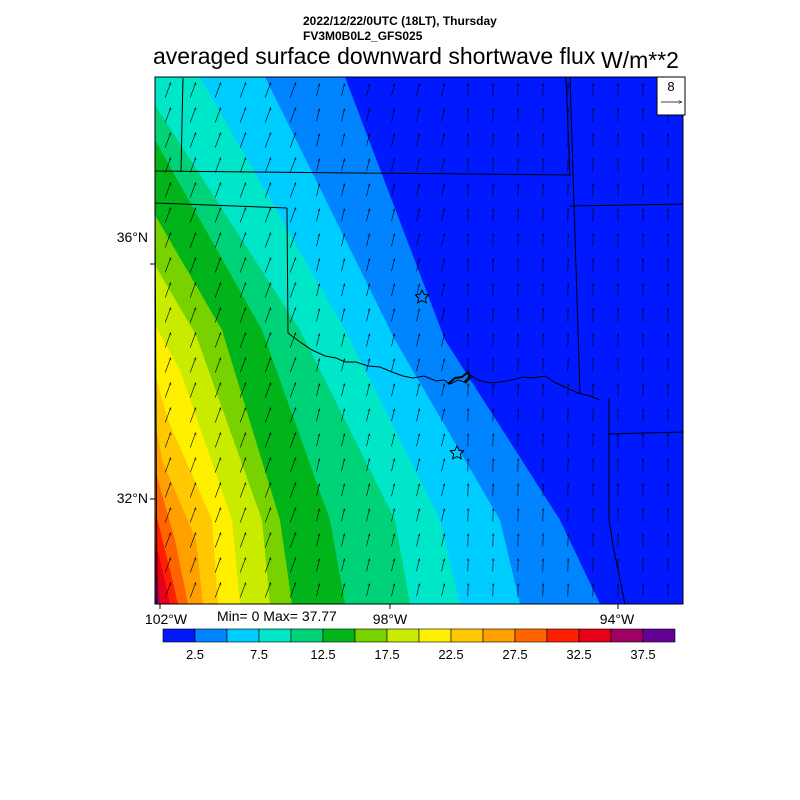 Image resolution: width=800 pixels, height=800 pixels. Describe the element at coordinates (642, 654) in the screenshot. I see `colorbar-label: 37.5` at that location.